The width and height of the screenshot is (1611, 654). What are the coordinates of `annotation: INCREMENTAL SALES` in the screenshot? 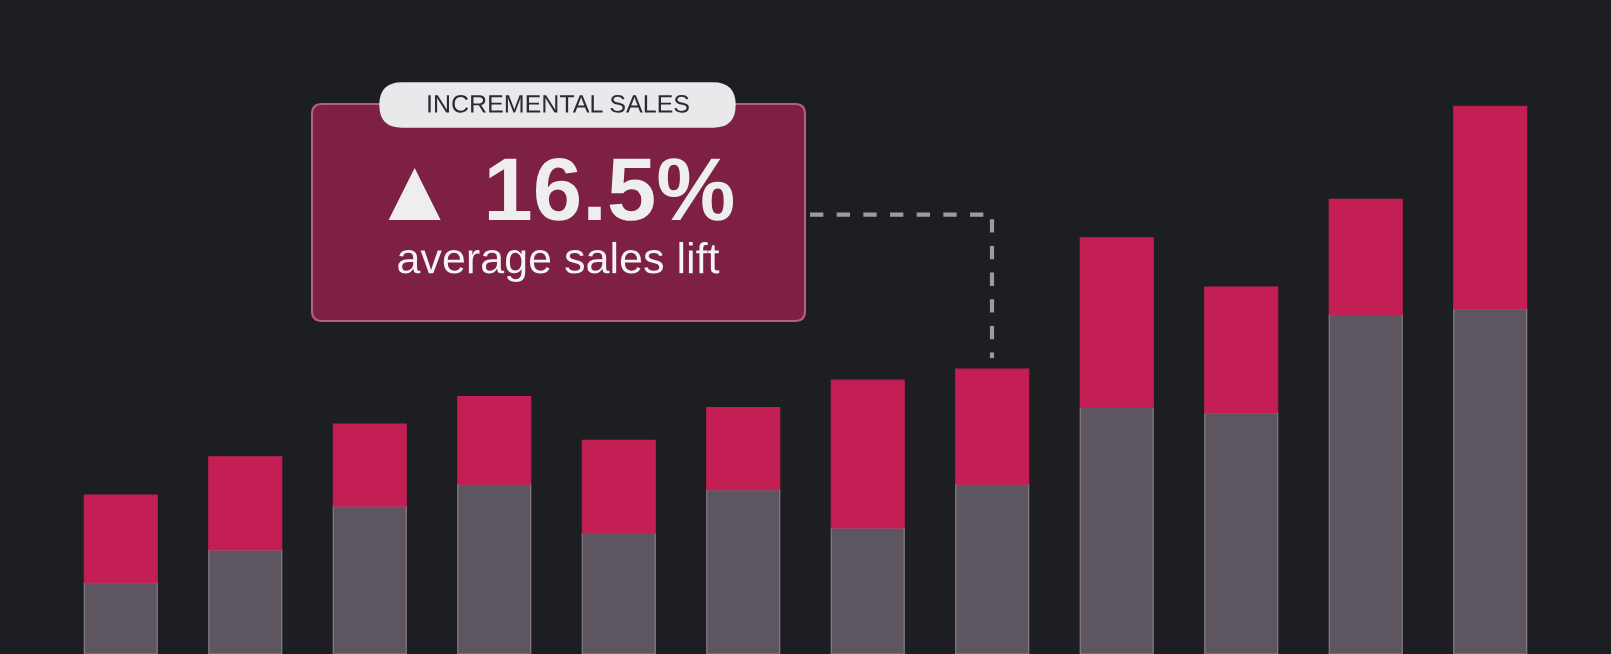 It's located at (558, 104).